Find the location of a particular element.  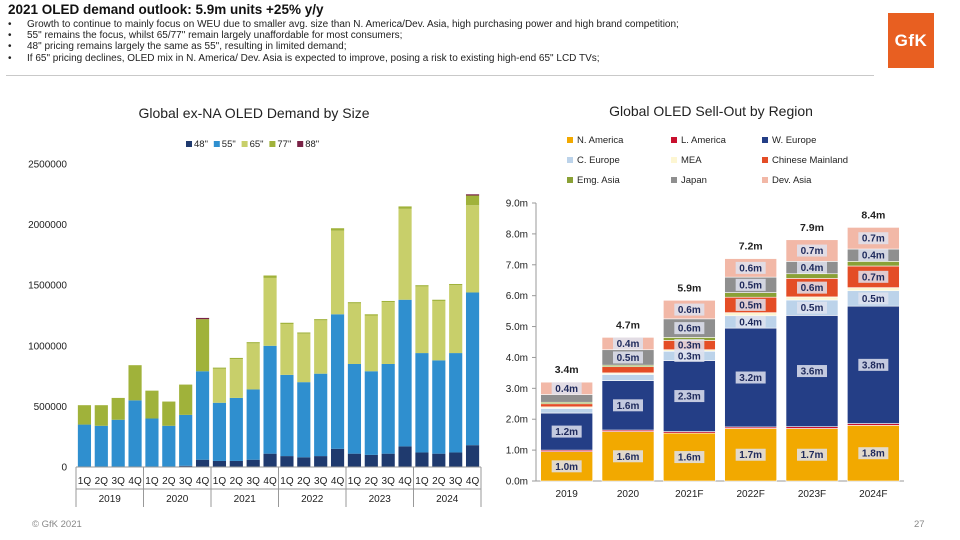

x-tick-label: 2019 is located at coordinates (567, 494).